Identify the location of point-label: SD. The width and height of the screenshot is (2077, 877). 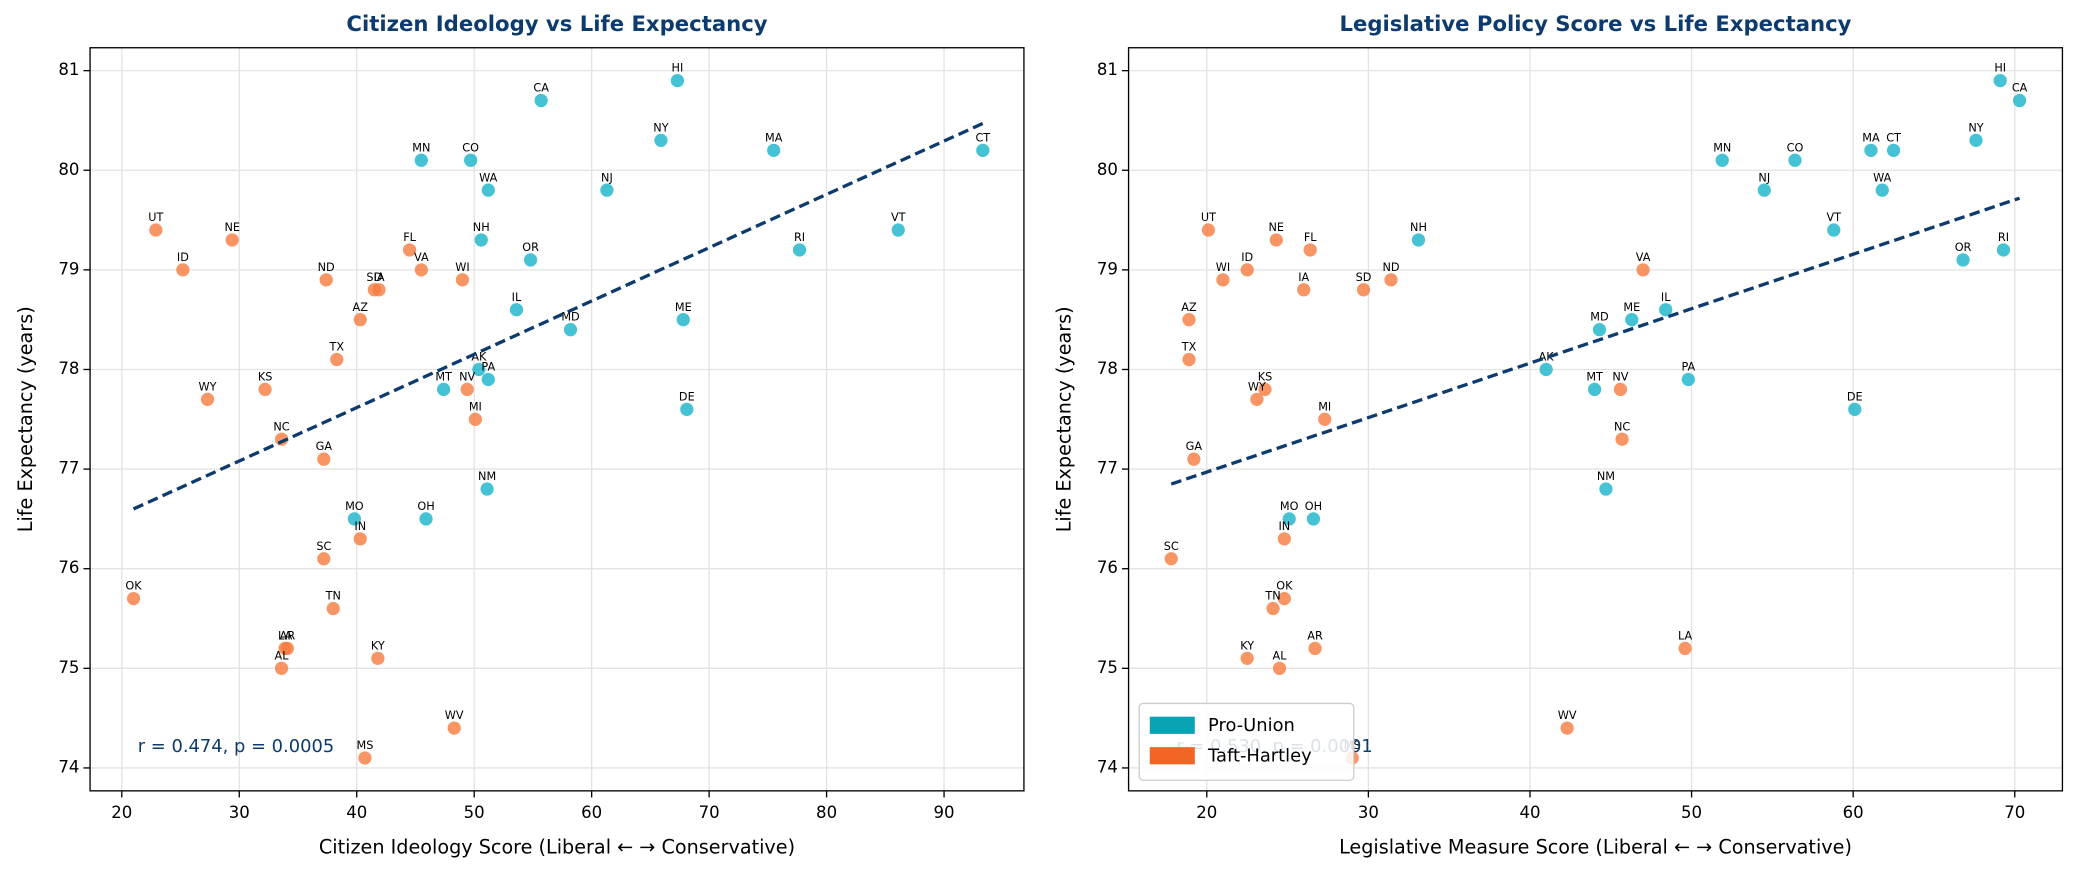
(374, 277).